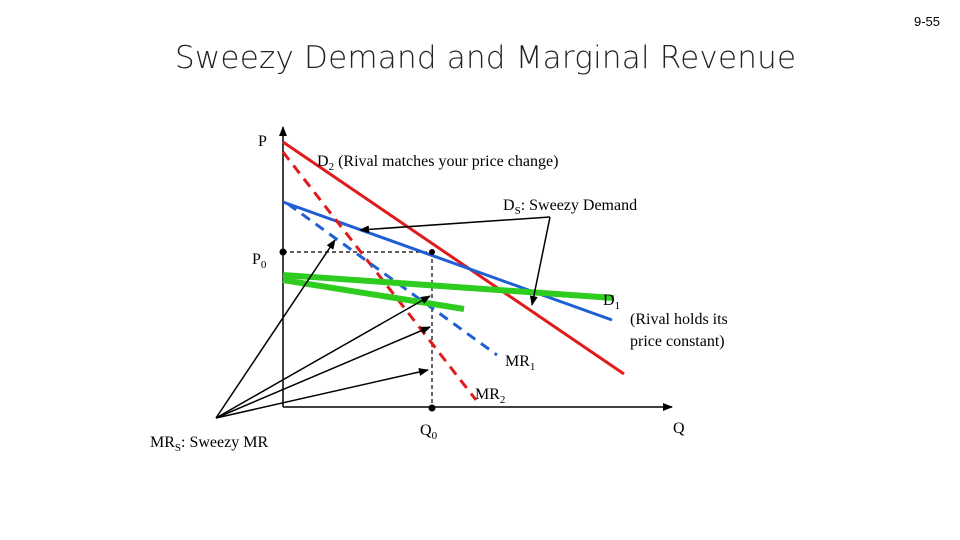  I want to click on mr1-line, so click(392, 279).